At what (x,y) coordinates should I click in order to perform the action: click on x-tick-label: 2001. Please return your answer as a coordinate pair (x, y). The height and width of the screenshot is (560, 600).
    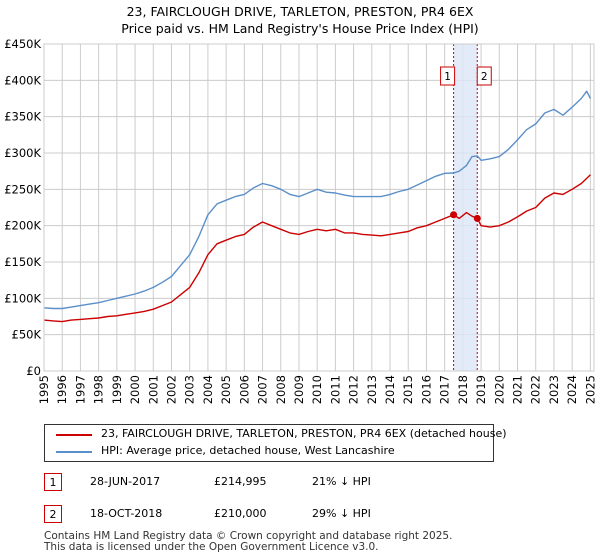
    Looking at the image, I should click on (153, 389).